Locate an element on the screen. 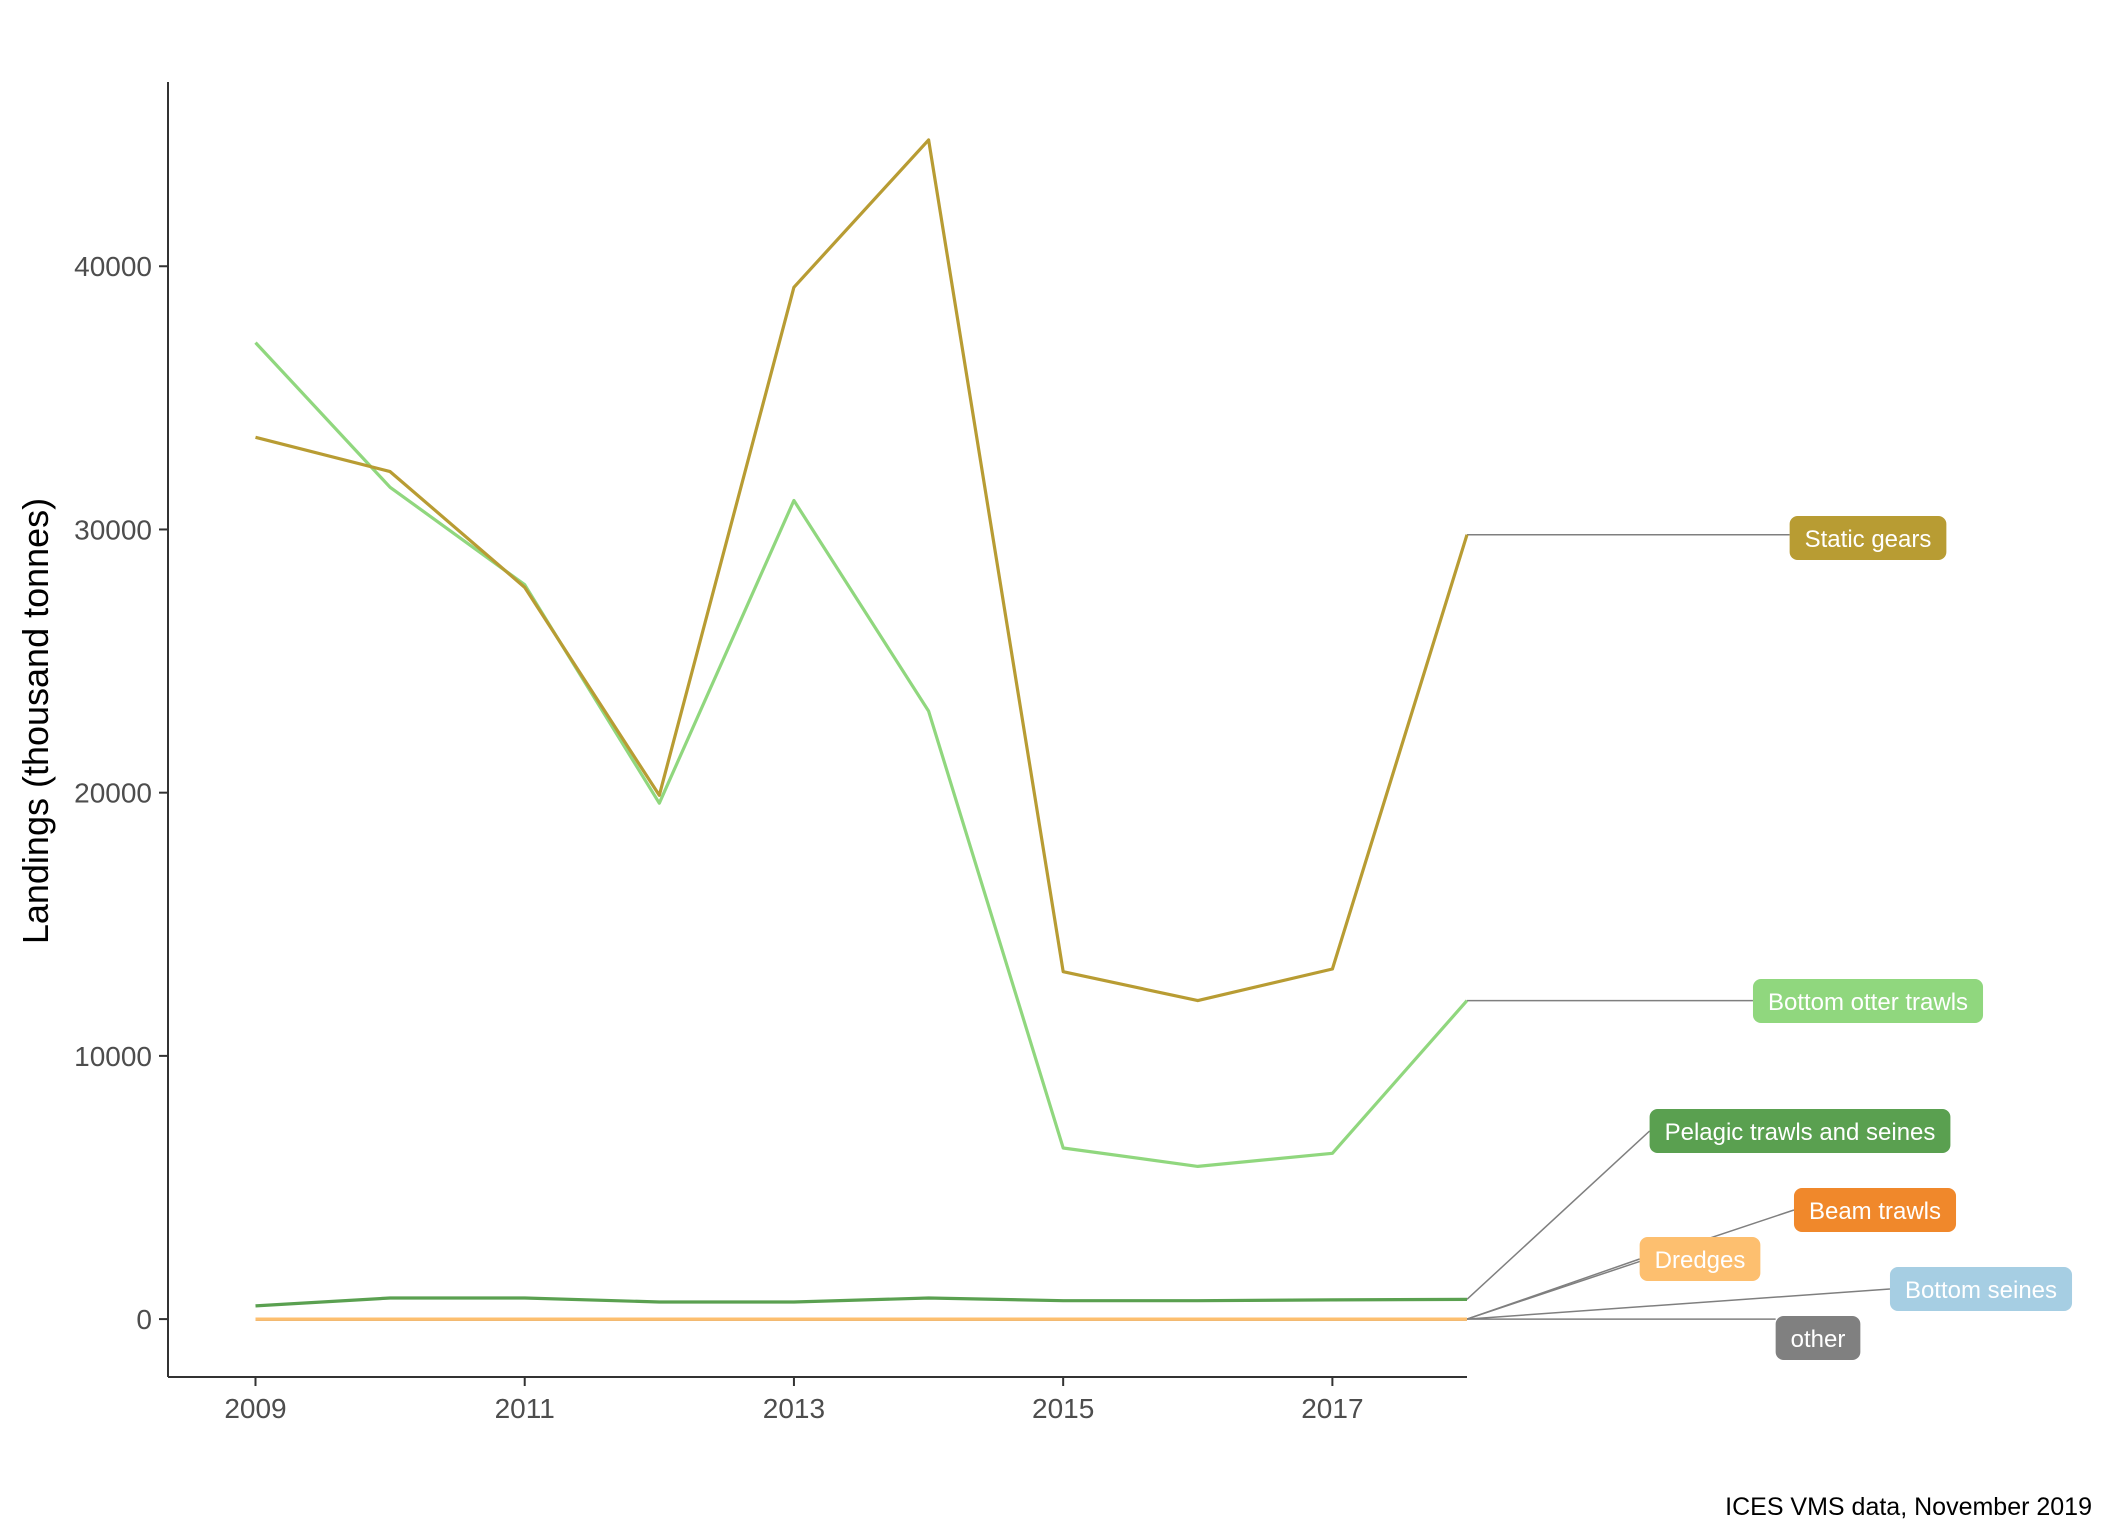 The height and width of the screenshot is (1535, 2102). x-tick-label: 2017 is located at coordinates (1332, 1408).